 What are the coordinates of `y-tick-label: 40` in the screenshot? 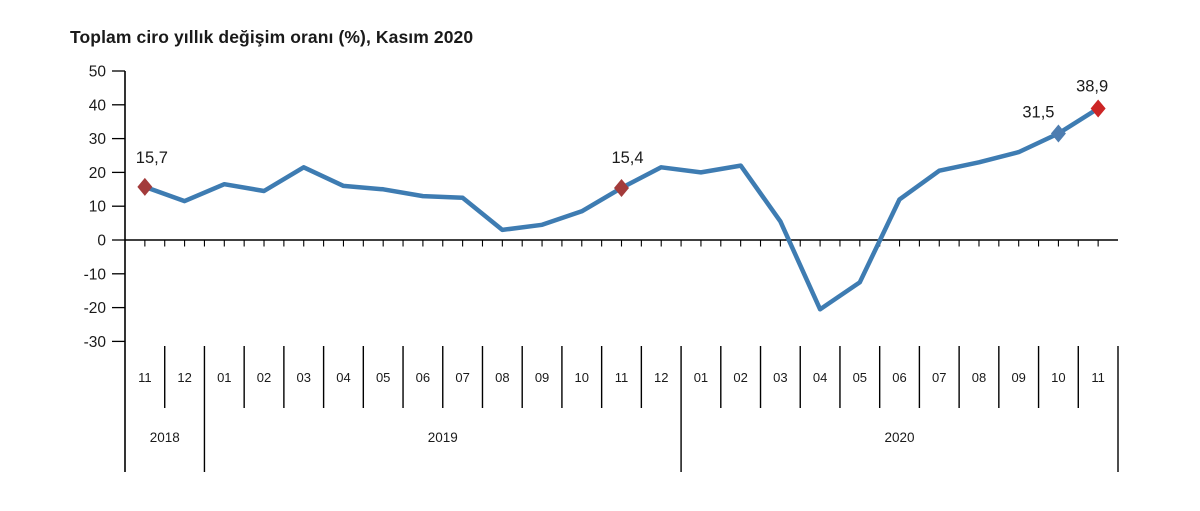 It's located at (98, 105).